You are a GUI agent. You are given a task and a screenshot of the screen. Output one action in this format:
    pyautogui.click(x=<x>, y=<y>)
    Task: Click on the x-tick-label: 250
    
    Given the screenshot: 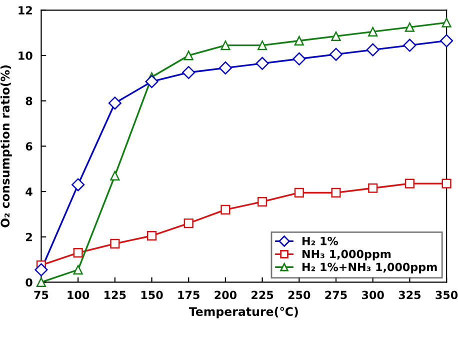 What is the action you would take?
    pyautogui.click(x=299, y=295)
    